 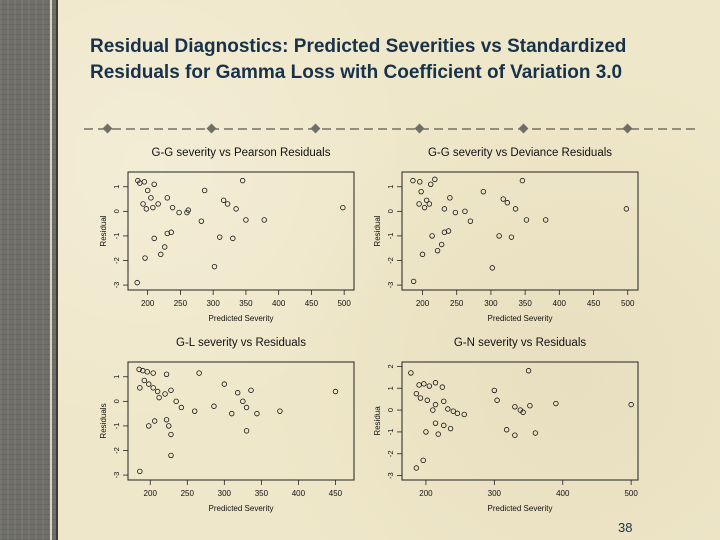 What do you see at coordinates (625, 527) in the screenshot?
I see `page-number: 38` at bounding box center [625, 527].